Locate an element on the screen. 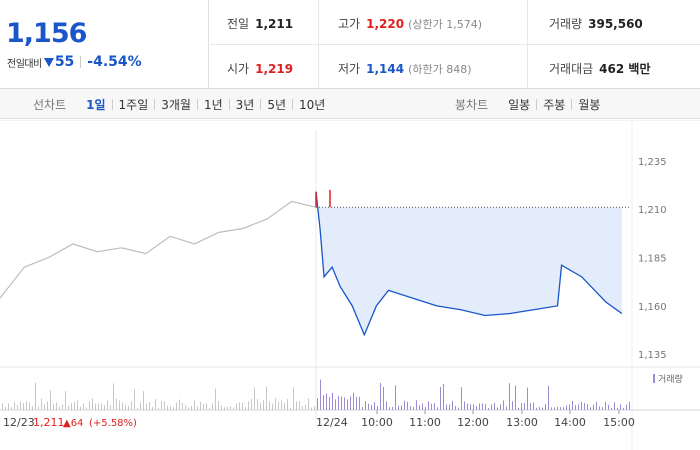 The width and height of the screenshot is (700, 450). stat-prev-close: 전일 1,211 is located at coordinates (260, 23).